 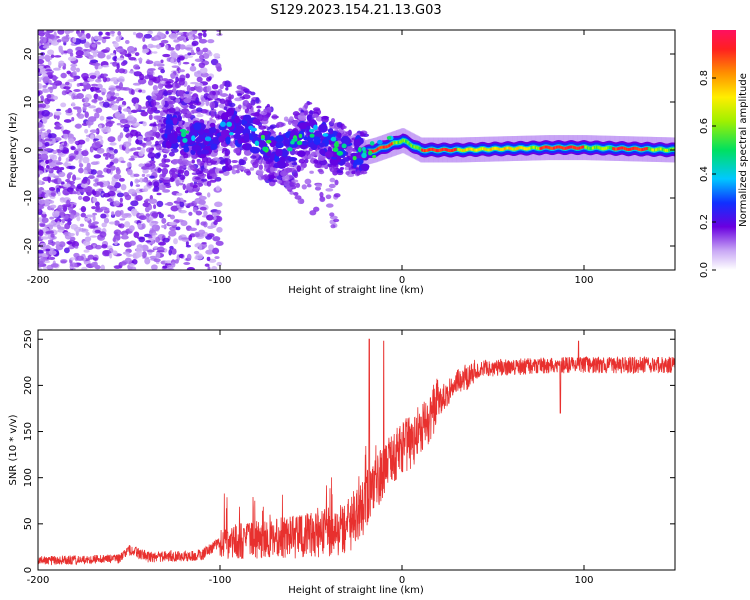 What do you see at coordinates (28, 523) in the screenshot?
I see `snr-y-label: 50` at bounding box center [28, 523].